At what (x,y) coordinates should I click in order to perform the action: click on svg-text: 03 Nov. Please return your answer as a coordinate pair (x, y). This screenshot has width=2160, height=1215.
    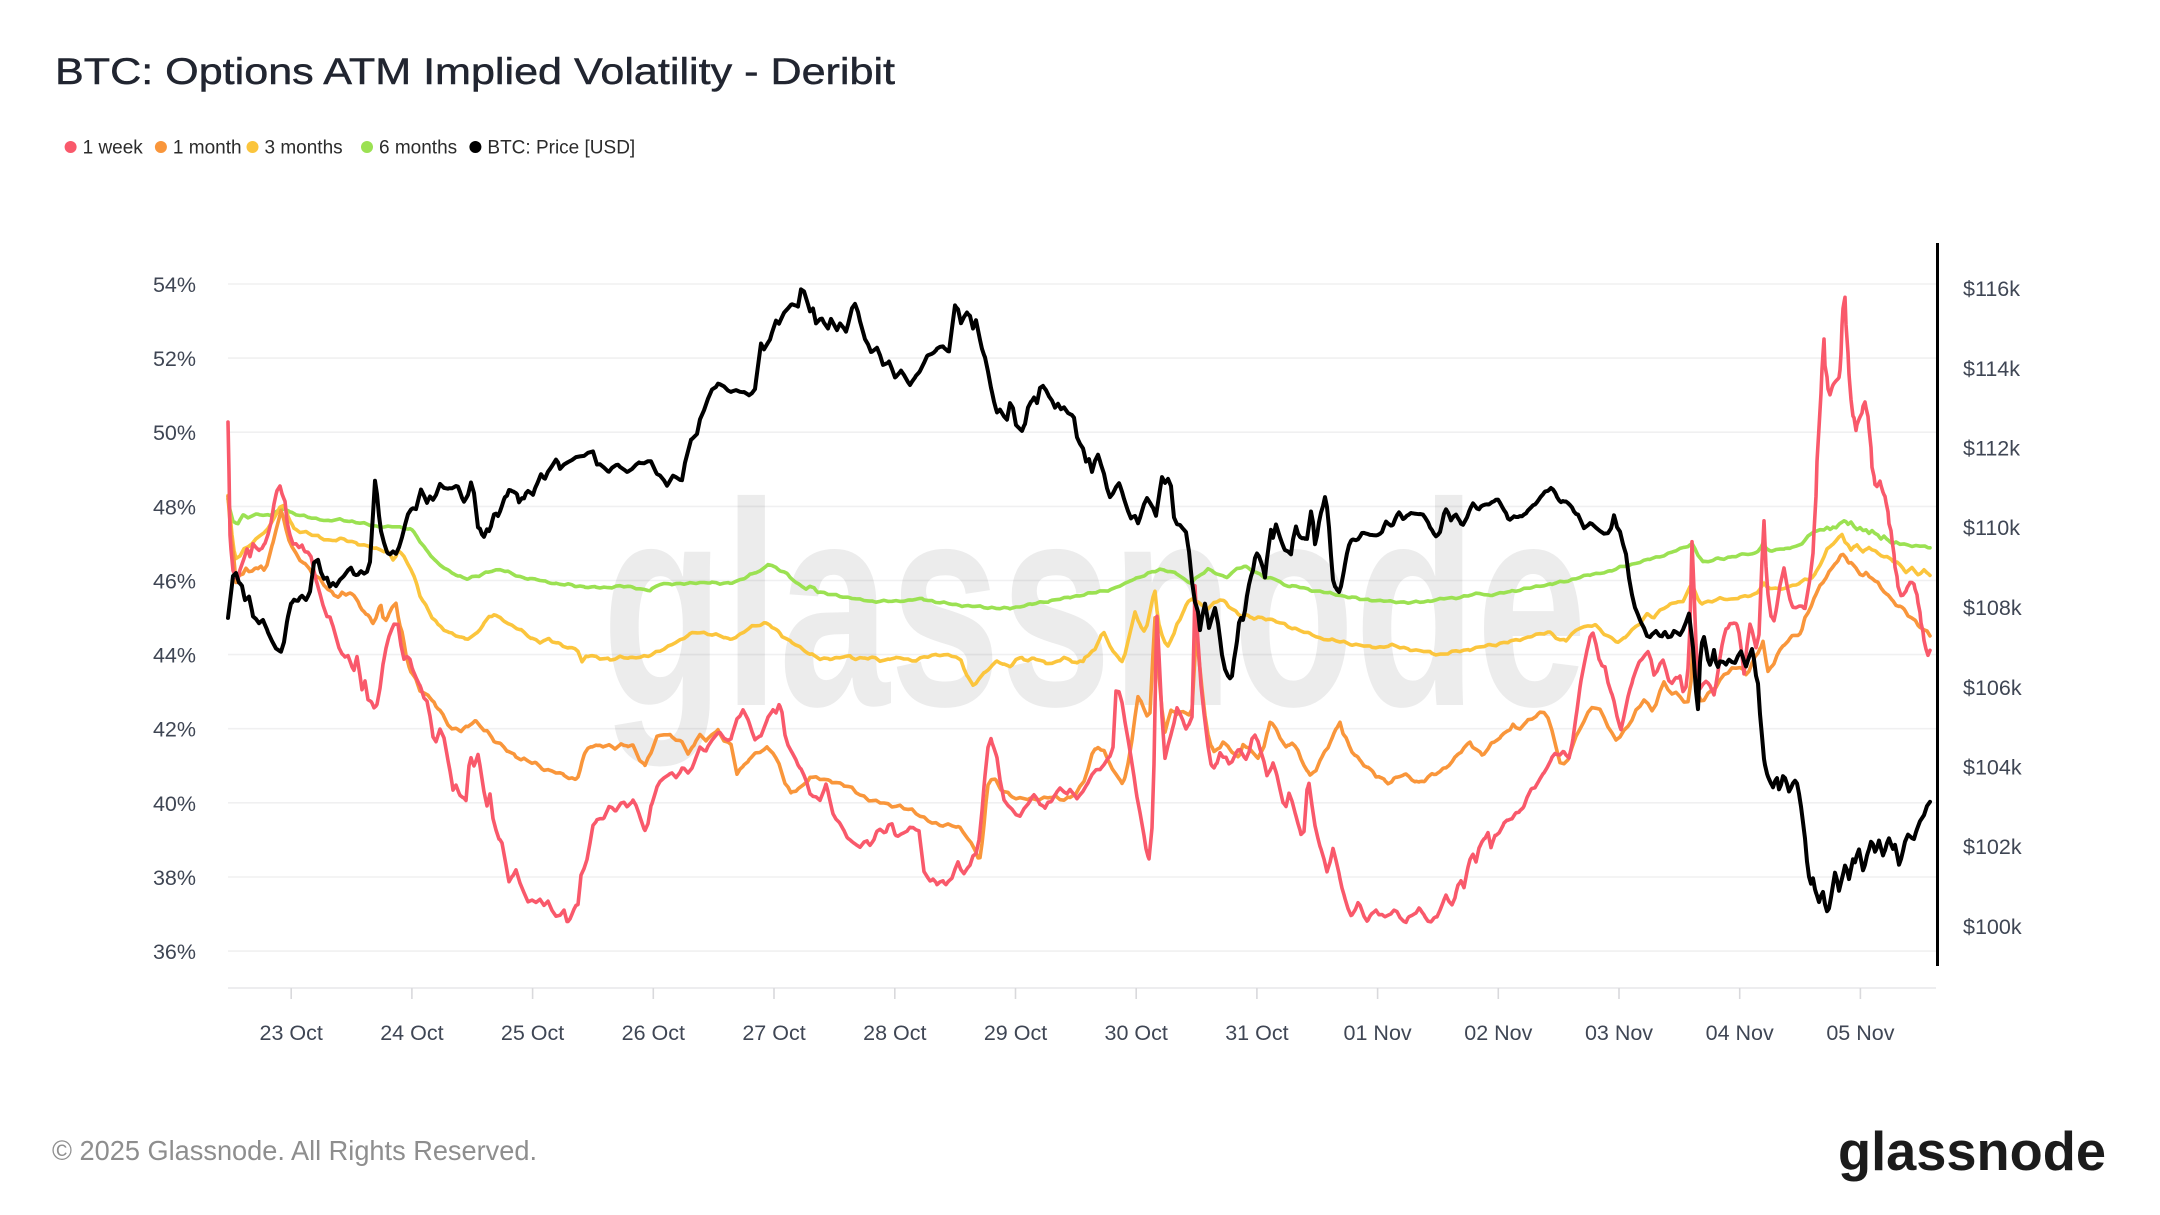
    Looking at the image, I should click on (1619, 1033).